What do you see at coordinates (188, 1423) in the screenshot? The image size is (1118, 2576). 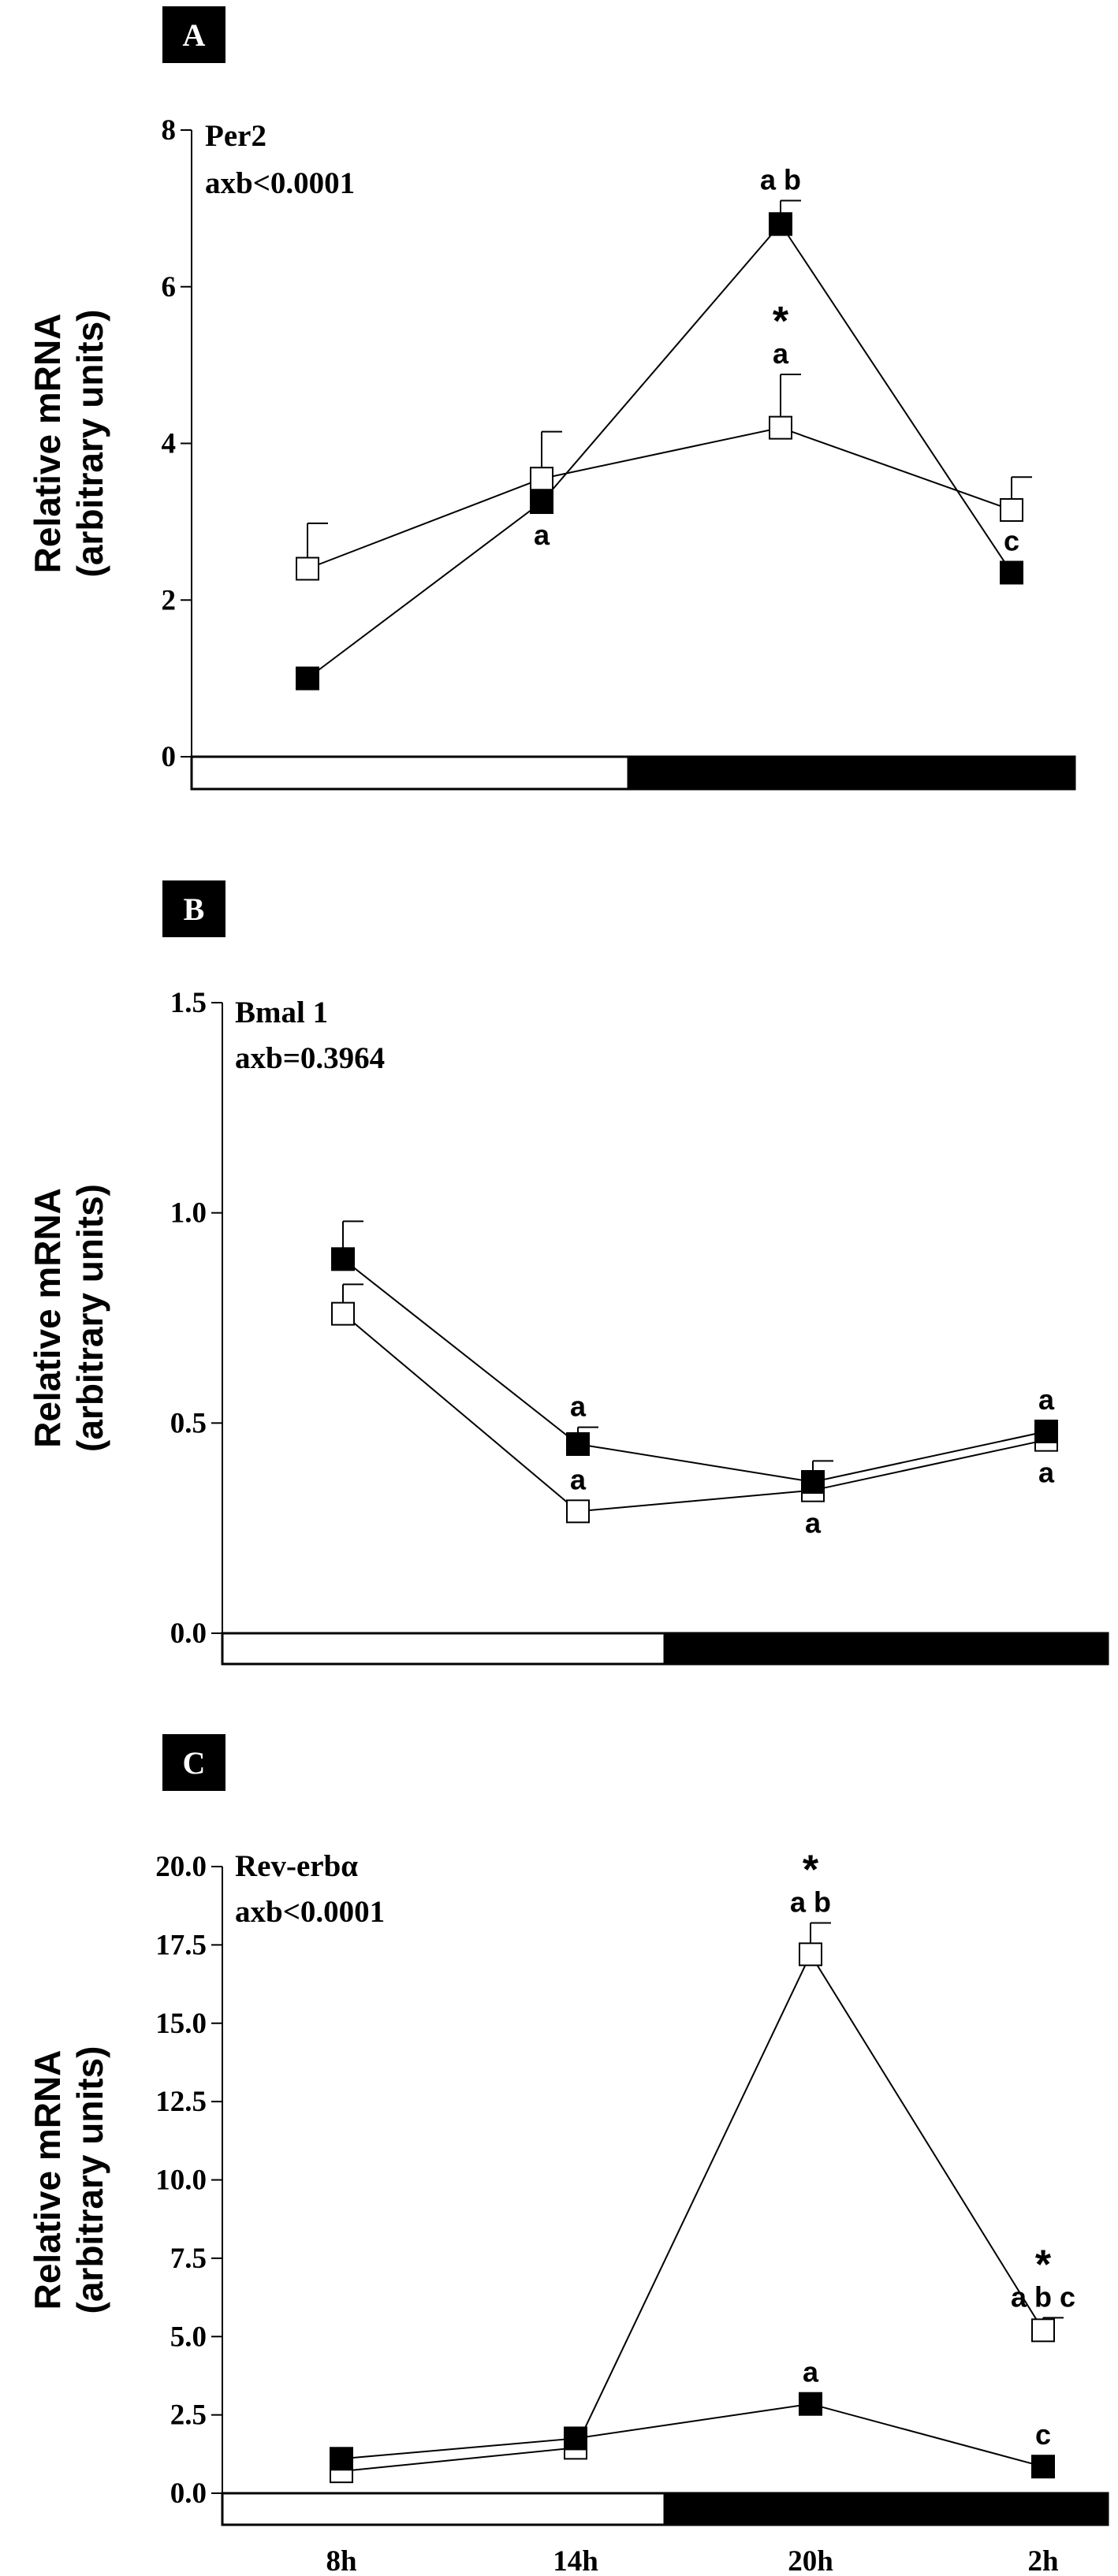 I see `y-tick-label: 0.5` at bounding box center [188, 1423].